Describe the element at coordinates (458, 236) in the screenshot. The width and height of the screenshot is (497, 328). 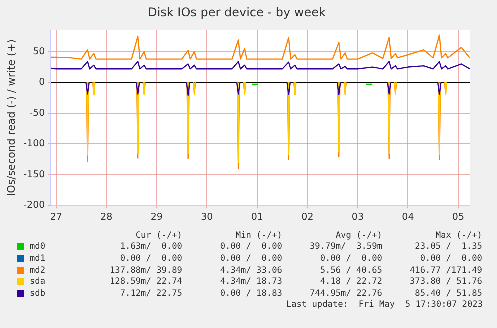
I see `text: Max (-/+)` at that location.